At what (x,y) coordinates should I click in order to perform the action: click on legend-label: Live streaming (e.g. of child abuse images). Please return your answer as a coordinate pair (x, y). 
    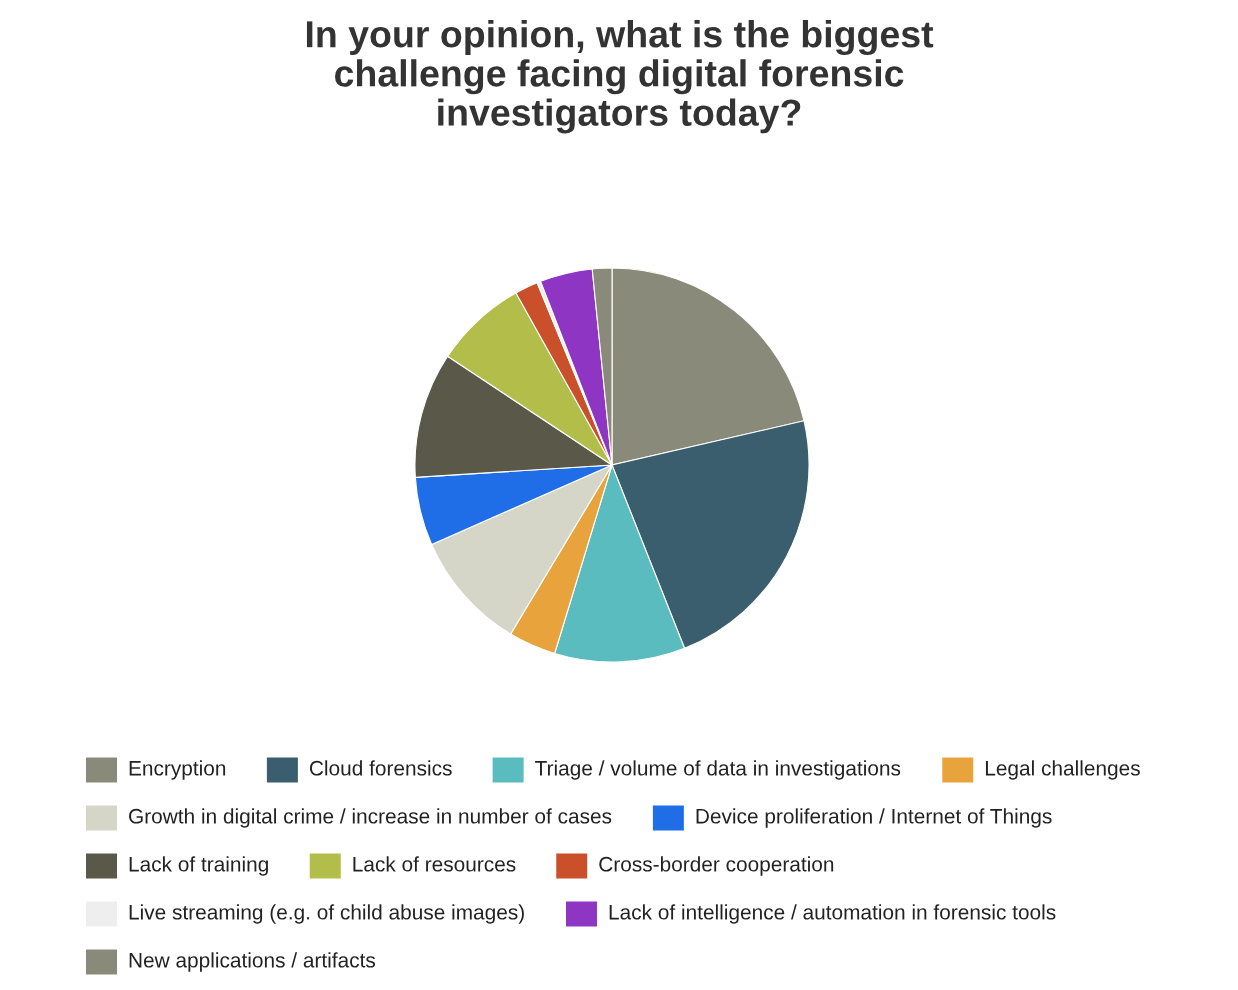
    Looking at the image, I should click on (326, 914).